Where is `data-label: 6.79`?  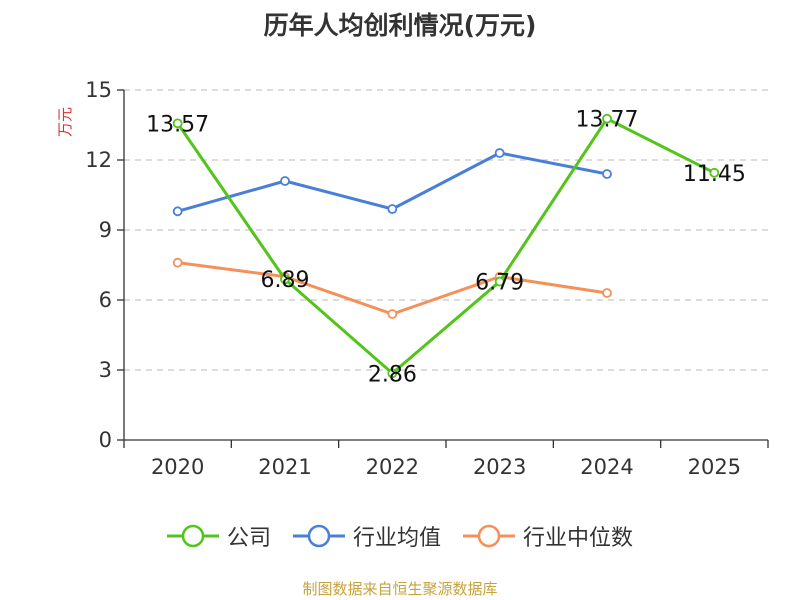 data-label: 6.79 is located at coordinates (499, 283).